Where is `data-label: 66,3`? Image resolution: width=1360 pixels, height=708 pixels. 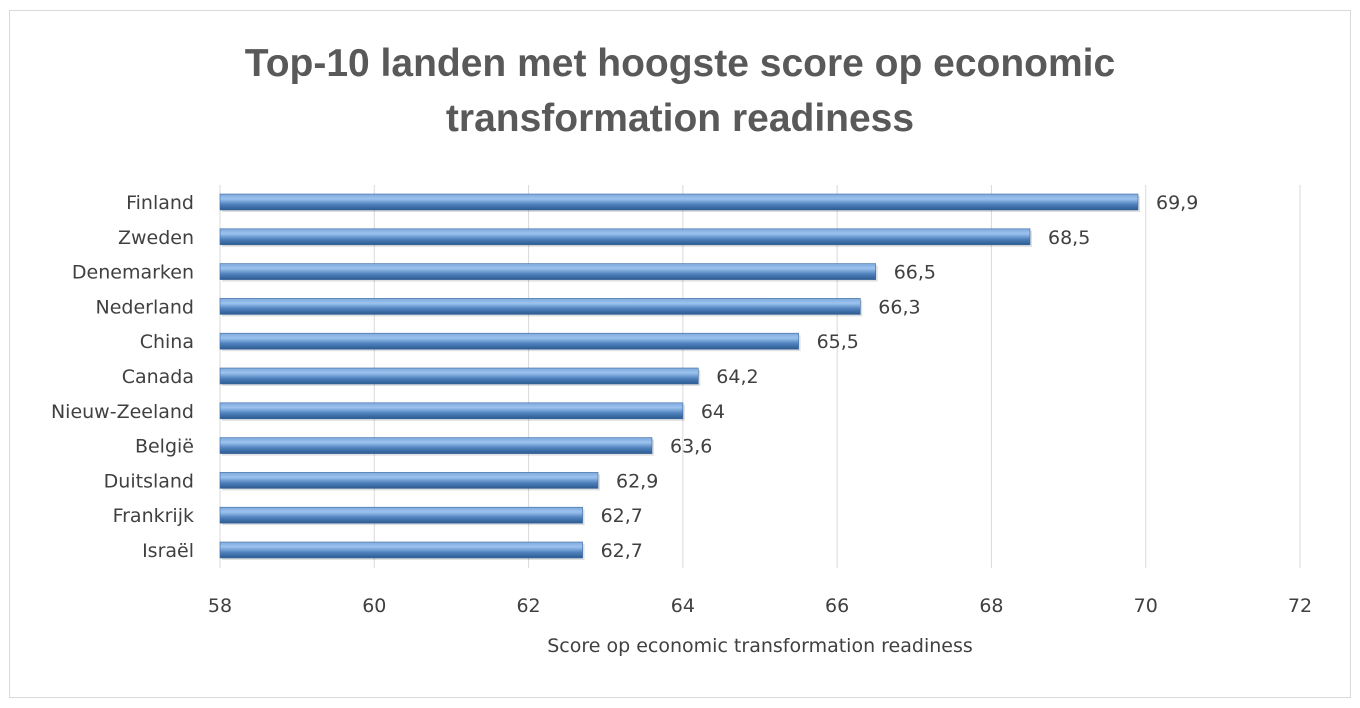
data-label: 66,3 is located at coordinates (899, 307).